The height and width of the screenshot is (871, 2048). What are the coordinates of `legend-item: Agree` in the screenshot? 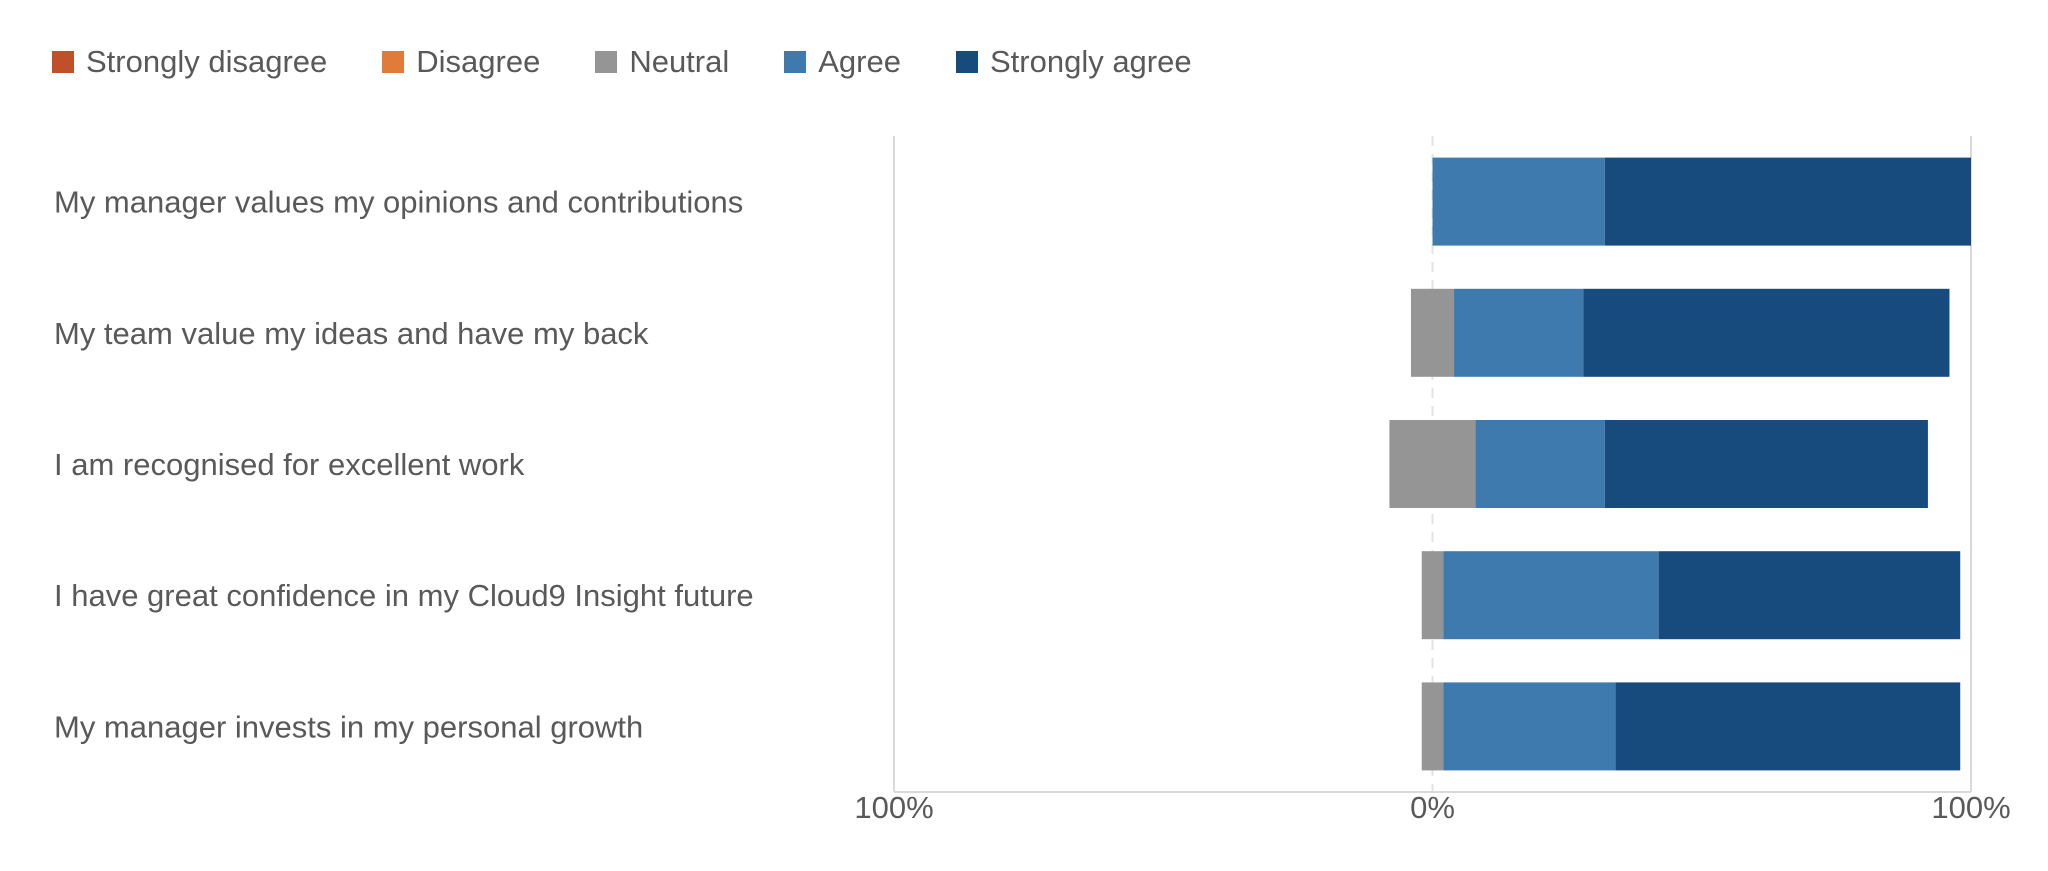 It's located at (842, 62).